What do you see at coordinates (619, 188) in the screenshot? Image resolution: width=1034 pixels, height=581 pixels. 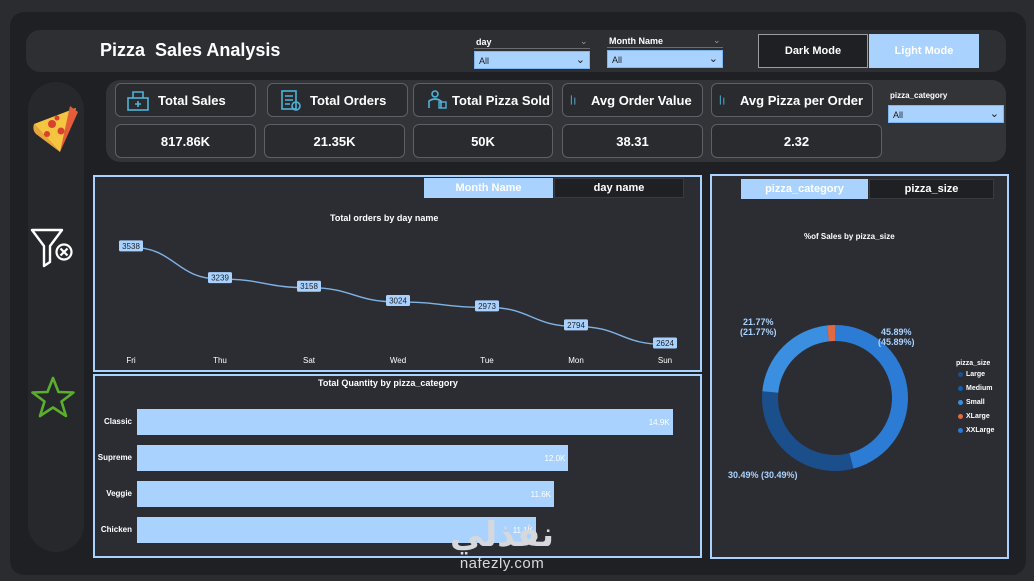 I see `tab-day-name: day name` at bounding box center [619, 188].